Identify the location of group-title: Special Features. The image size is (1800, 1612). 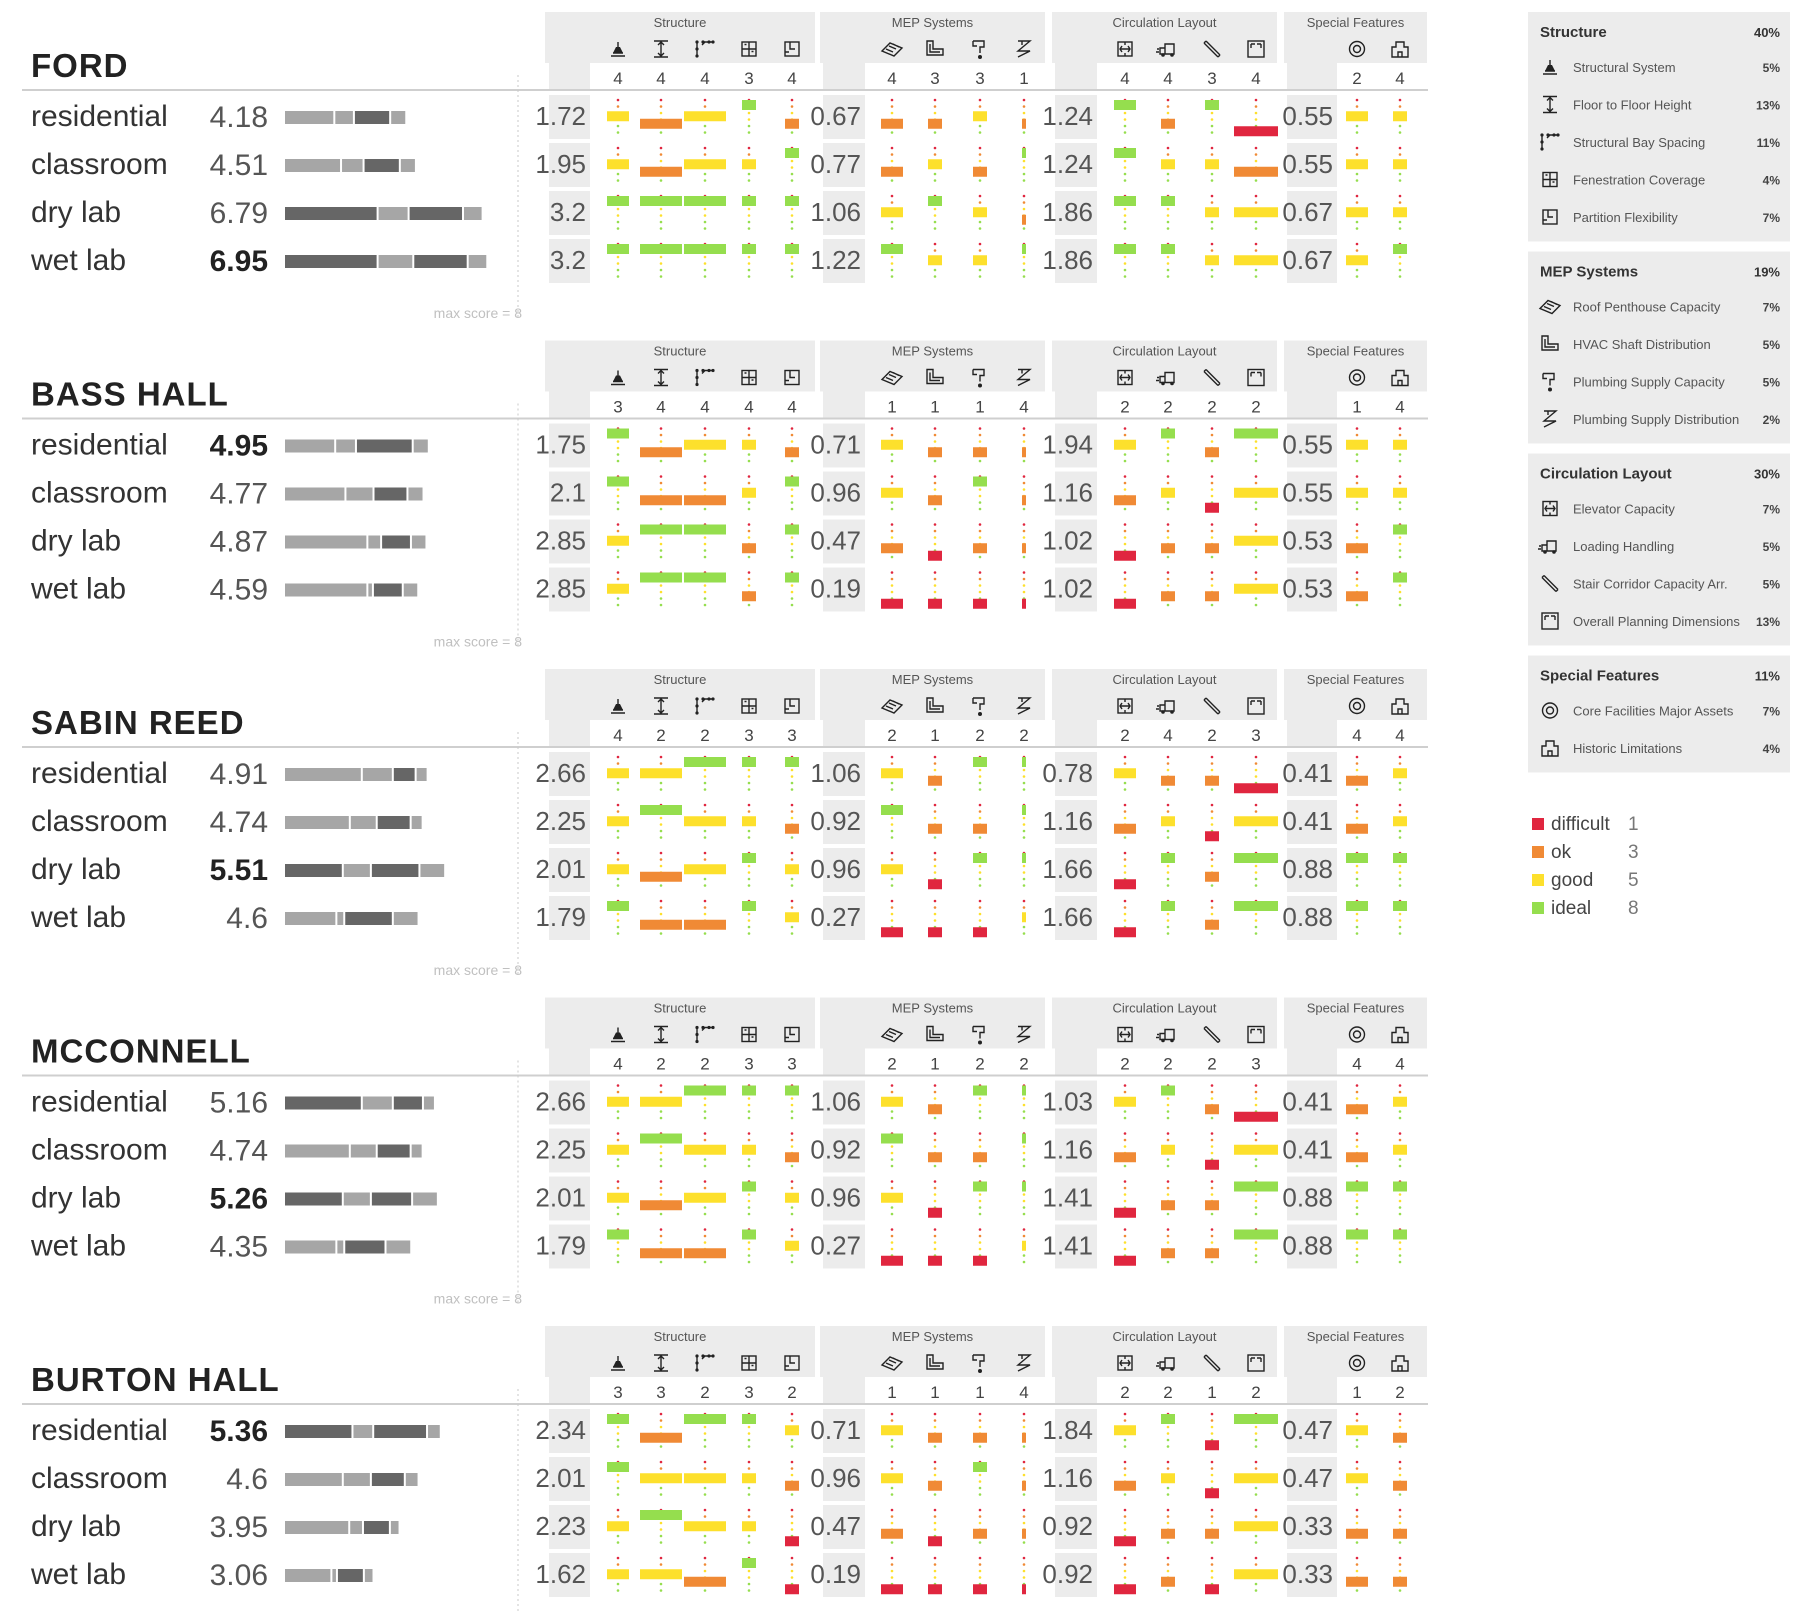
(1356, 22).